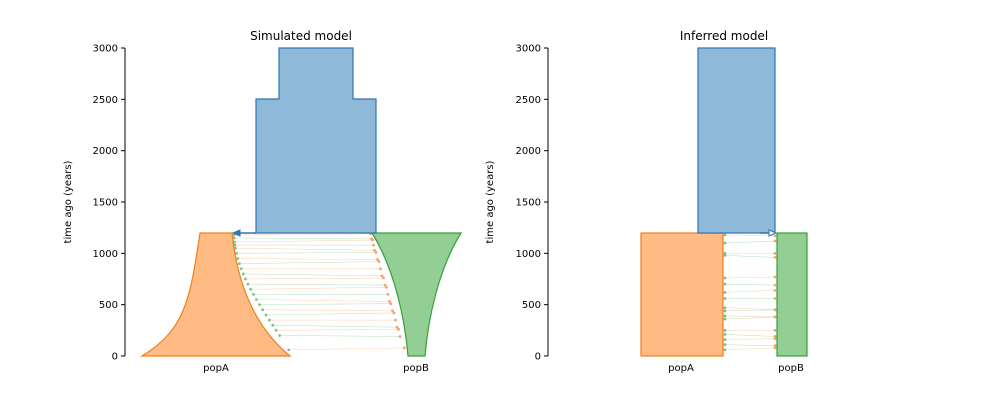 The width and height of the screenshot is (1000, 400). I want to click on x-tick-label-popB: popB, so click(791, 368).